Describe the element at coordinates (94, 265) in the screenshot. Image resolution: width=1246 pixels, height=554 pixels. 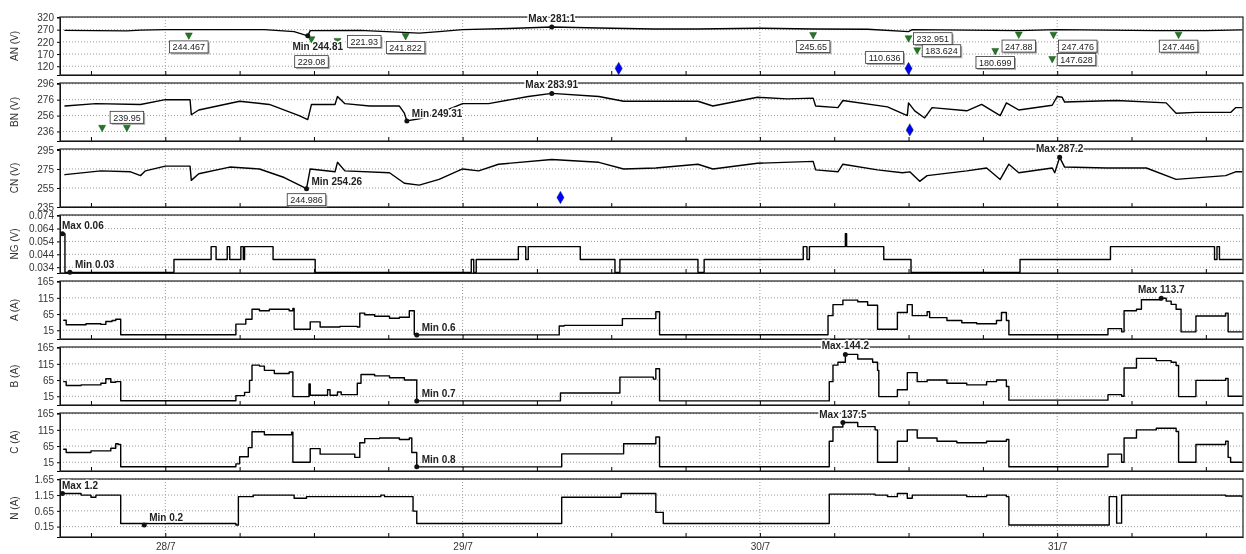
I see `annotation: Min 0.03` at that location.